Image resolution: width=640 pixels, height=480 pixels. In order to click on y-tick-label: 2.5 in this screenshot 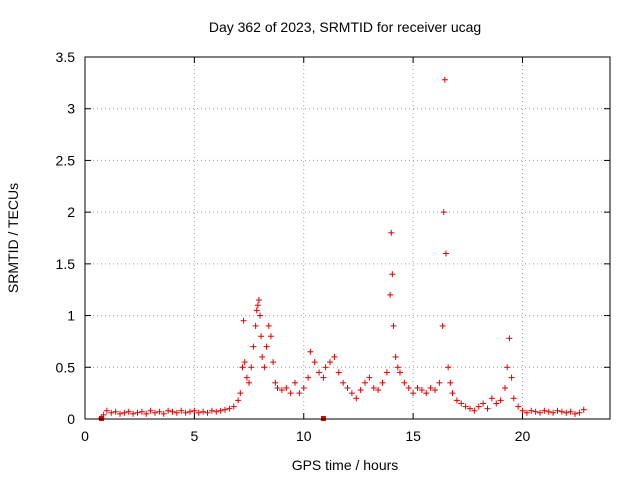, I will do `click(66, 160)`.